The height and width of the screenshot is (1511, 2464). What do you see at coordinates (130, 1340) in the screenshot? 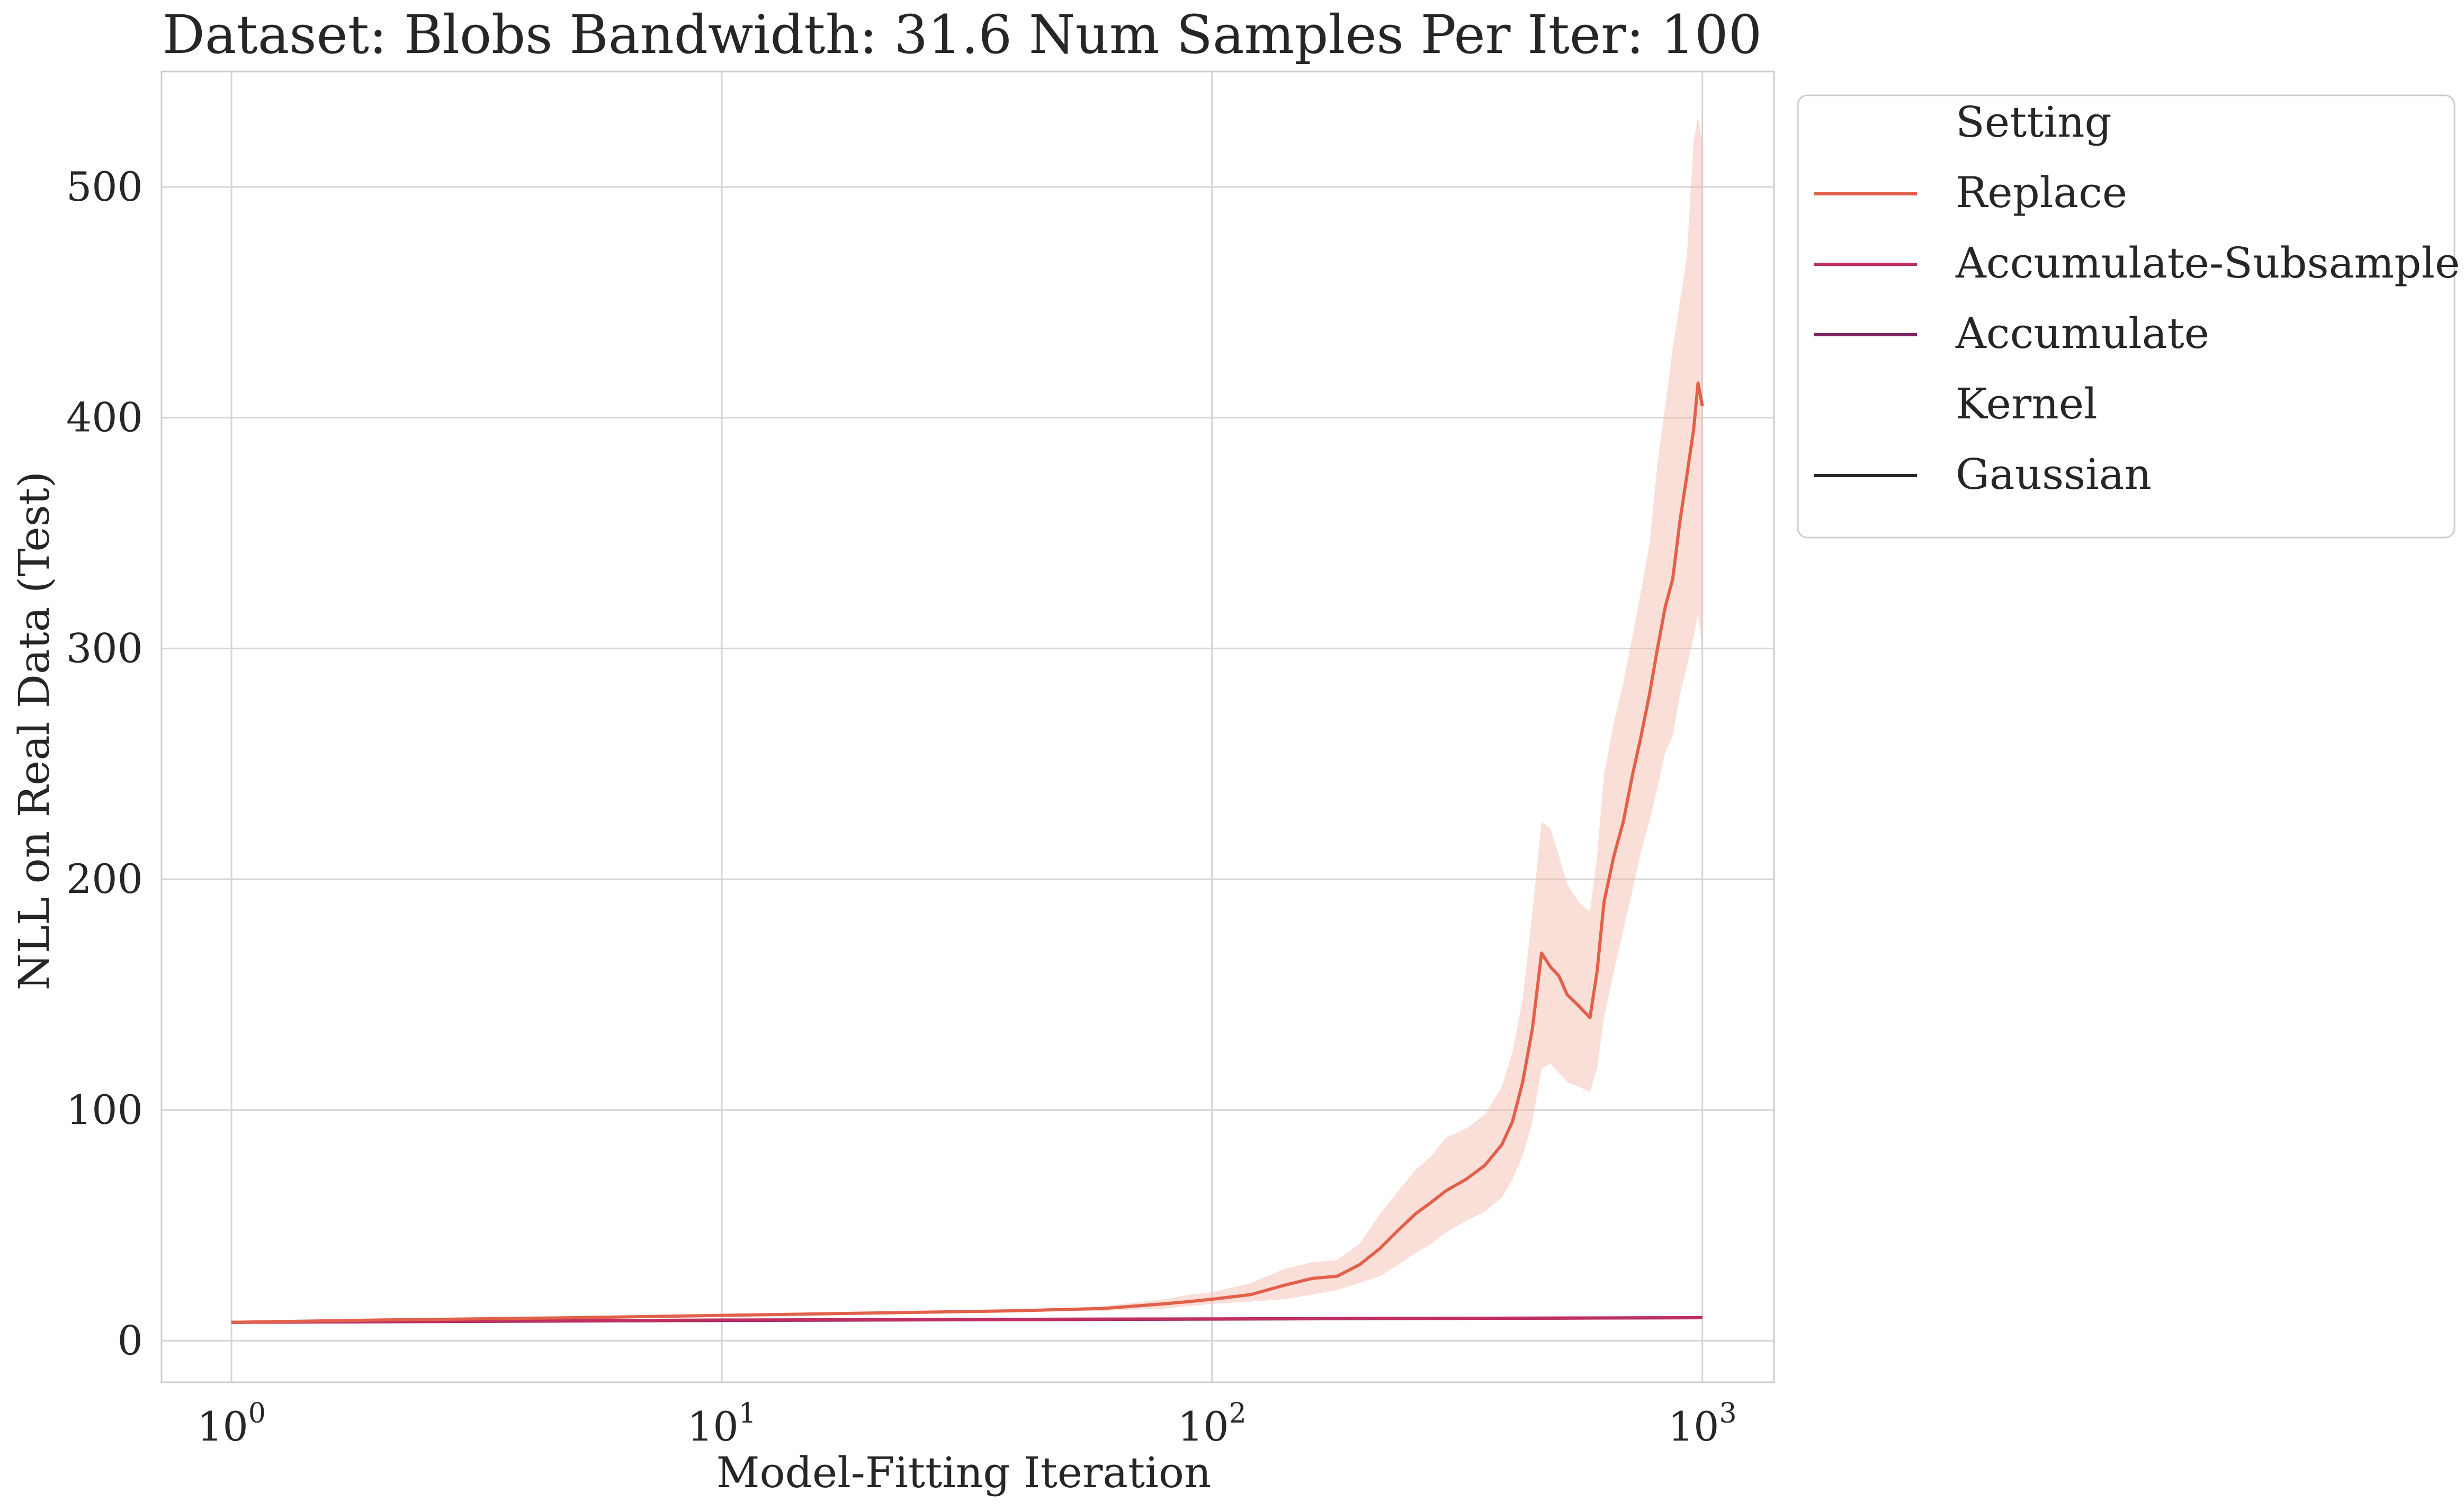
I see `y-tick-label: 0` at bounding box center [130, 1340].